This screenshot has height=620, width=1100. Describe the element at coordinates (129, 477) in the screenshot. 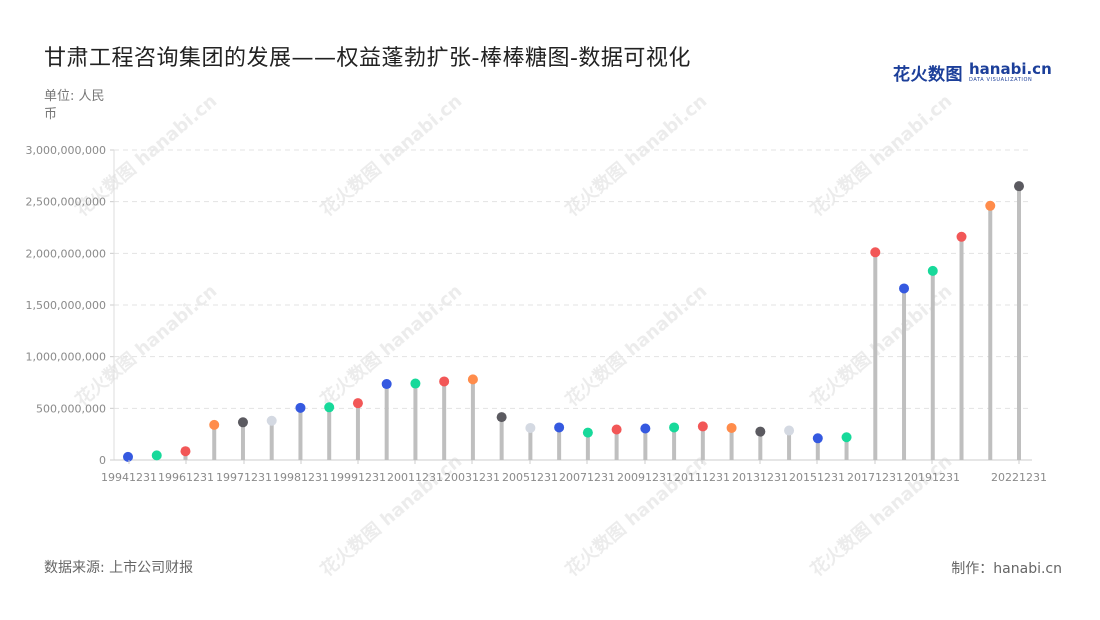

I see `x-tick-label: 19941231` at that location.